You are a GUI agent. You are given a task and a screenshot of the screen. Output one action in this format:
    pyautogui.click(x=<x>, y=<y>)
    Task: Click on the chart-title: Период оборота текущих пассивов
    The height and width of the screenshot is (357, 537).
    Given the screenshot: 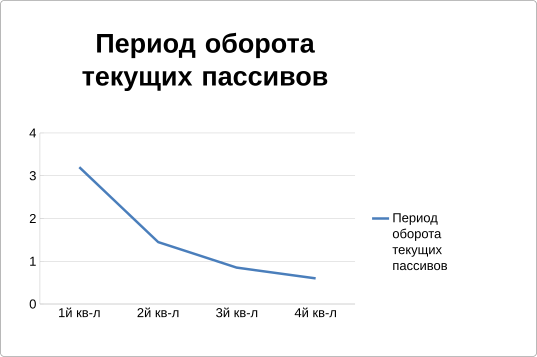 What is the action you would take?
    pyautogui.click(x=205, y=62)
    